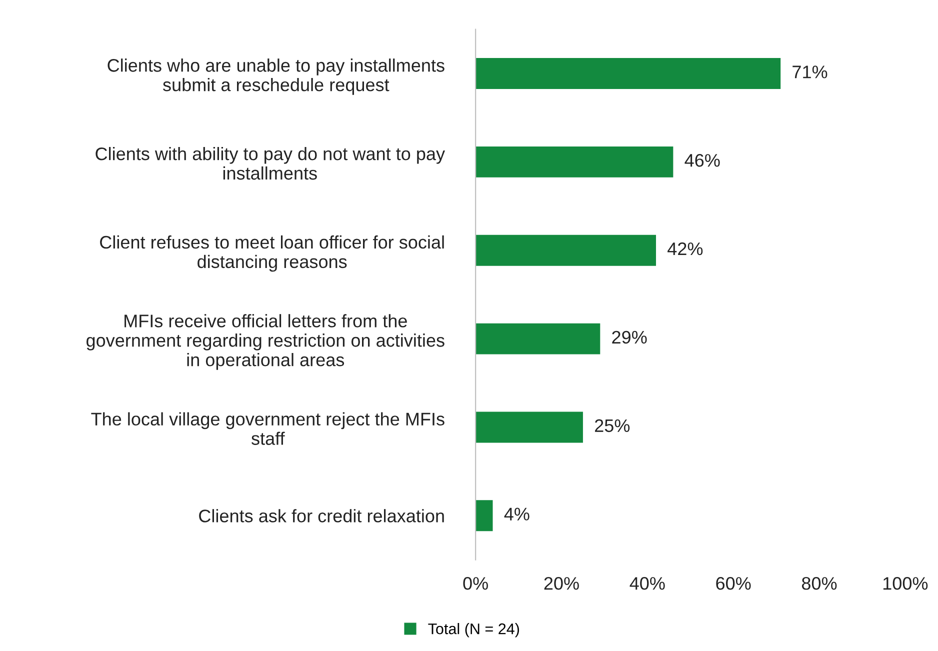 The width and height of the screenshot is (938, 651). What do you see at coordinates (702, 160) in the screenshot?
I see `data-label: 46%` at bounding box center [702, 160].